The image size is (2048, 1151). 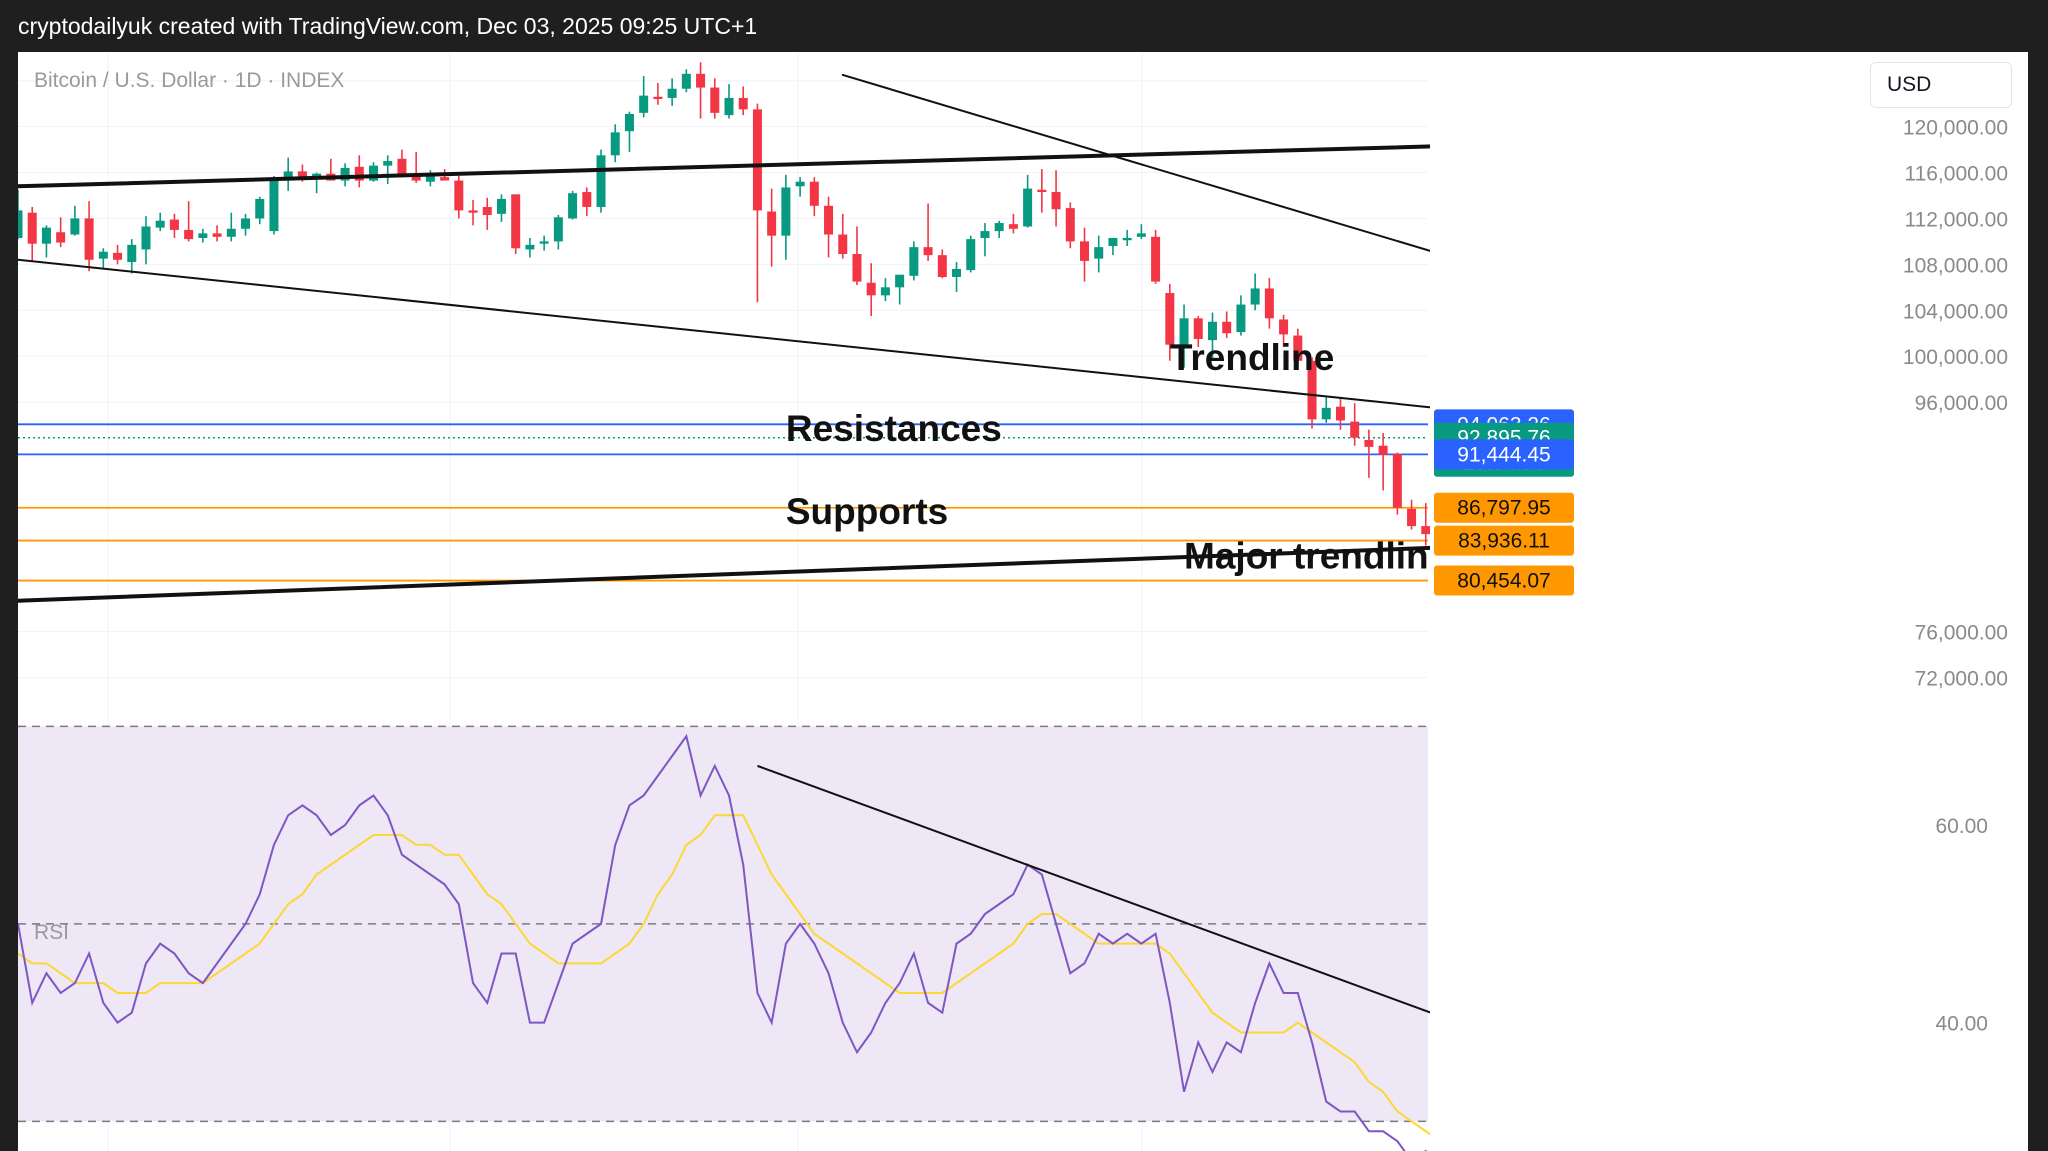 What do you see at coordinates (723, 502) in the screenshot?
I see `horizontal-levels` at bounding box center [723, 502].